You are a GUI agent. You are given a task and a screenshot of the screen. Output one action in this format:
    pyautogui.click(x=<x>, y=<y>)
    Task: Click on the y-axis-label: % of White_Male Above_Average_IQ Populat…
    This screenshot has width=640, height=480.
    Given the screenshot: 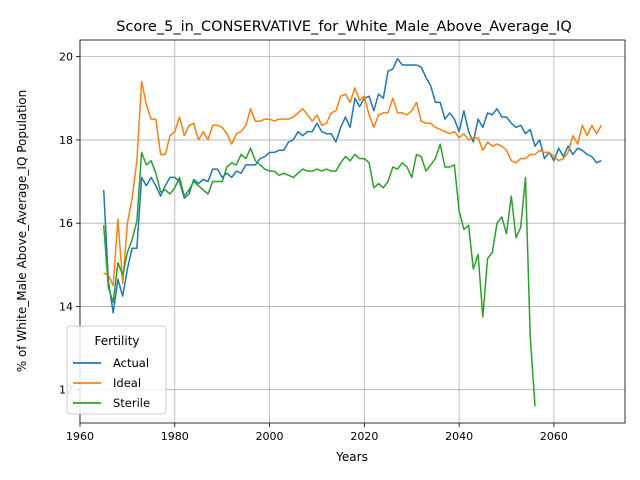 What is the action you would take?
    pyautogui.click(x=22, y=231)
    